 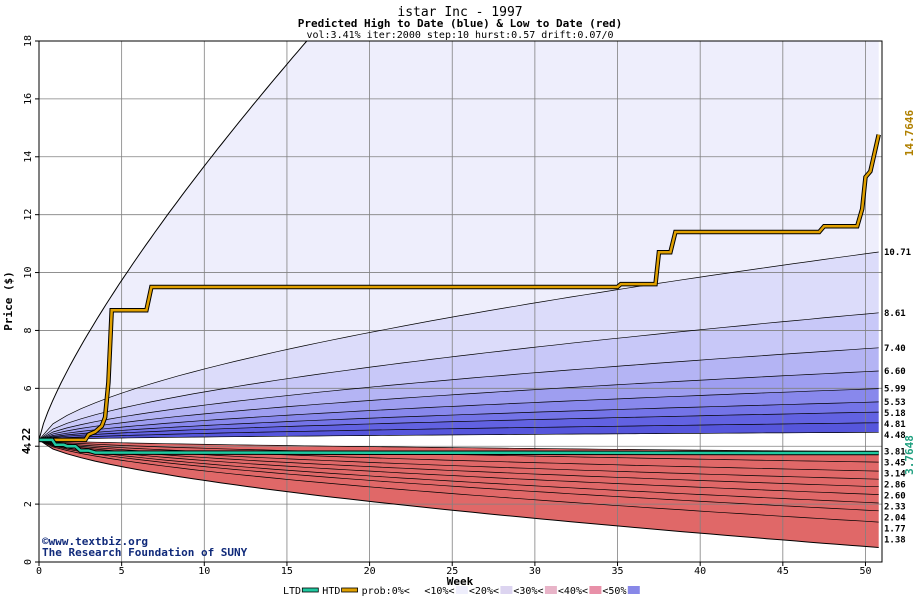 What do you see at coordinates (28, 562) in the screenshot?
I see `y-tick-label: 0` at bounding box center [28, 562].